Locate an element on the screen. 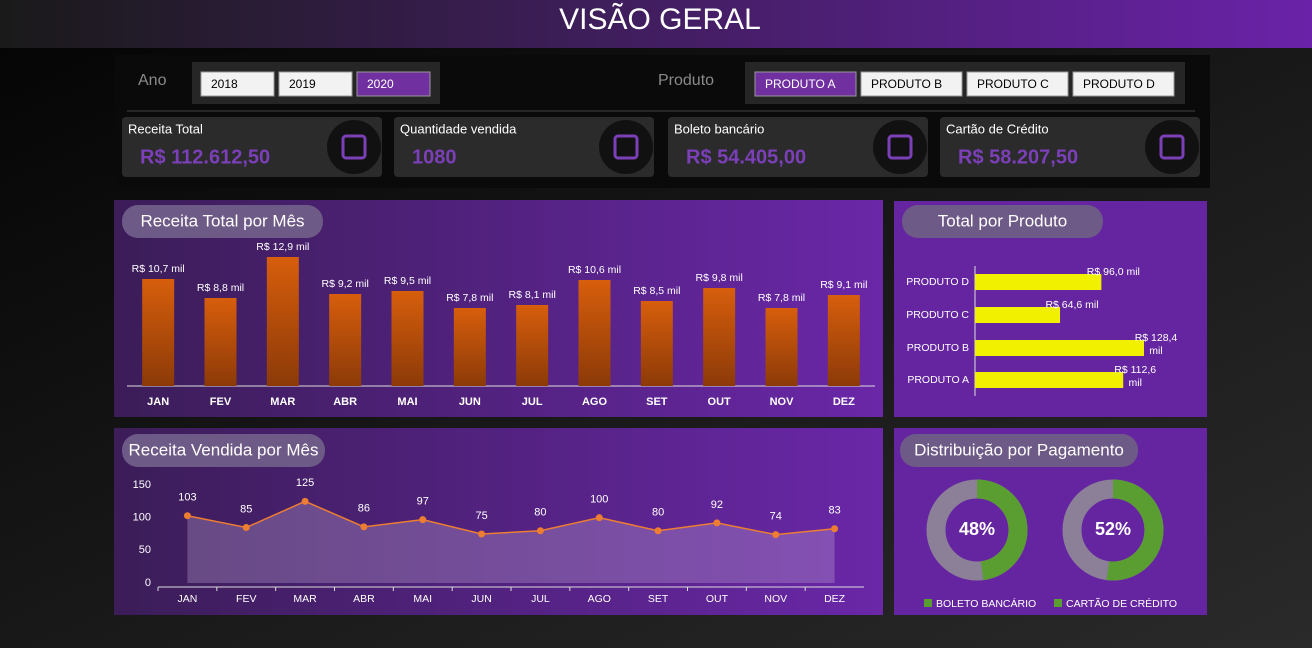 The image size is (1312, 648). donut-label: 52% is located at coordinates (1113, 529).